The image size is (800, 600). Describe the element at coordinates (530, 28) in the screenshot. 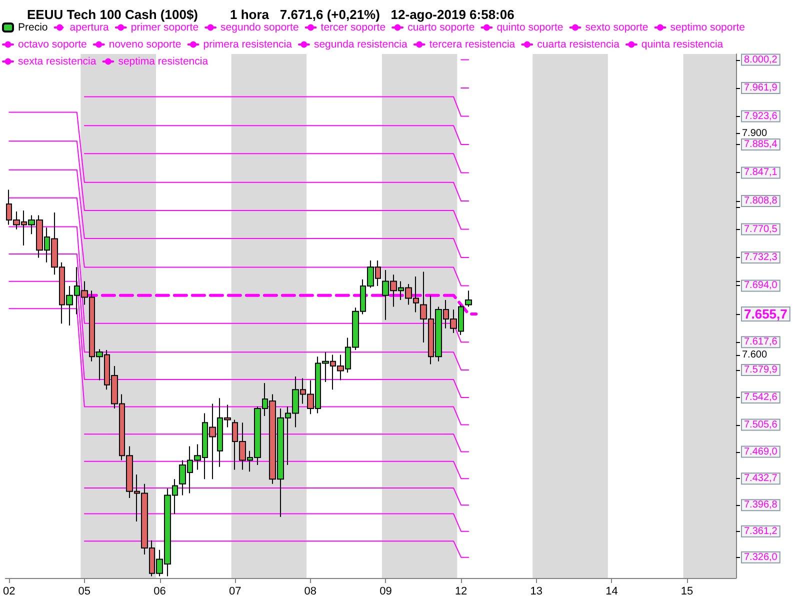

I see `legend-label: quinto soporte` at that location.